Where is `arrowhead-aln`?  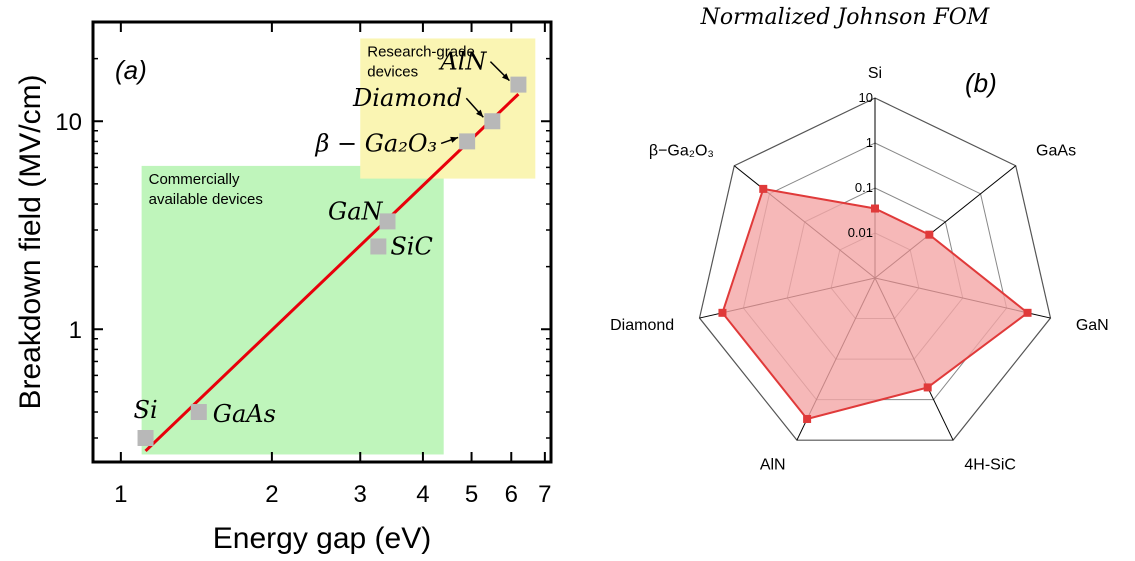 arrowhead-aln is located at coordinates (506, 77).